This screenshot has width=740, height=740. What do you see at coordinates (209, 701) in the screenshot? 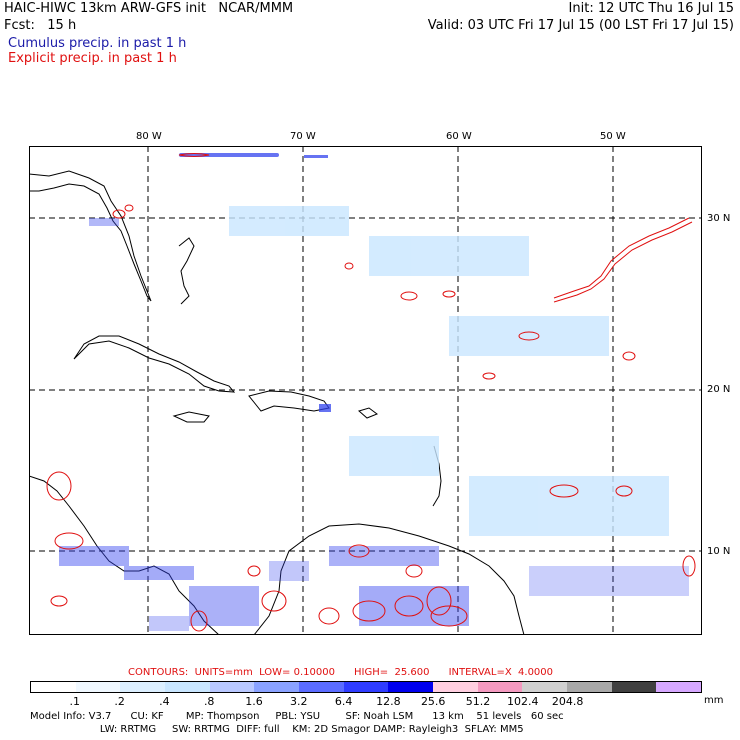
I see `colorbar-label: .8` at bounding box center [209, 701].